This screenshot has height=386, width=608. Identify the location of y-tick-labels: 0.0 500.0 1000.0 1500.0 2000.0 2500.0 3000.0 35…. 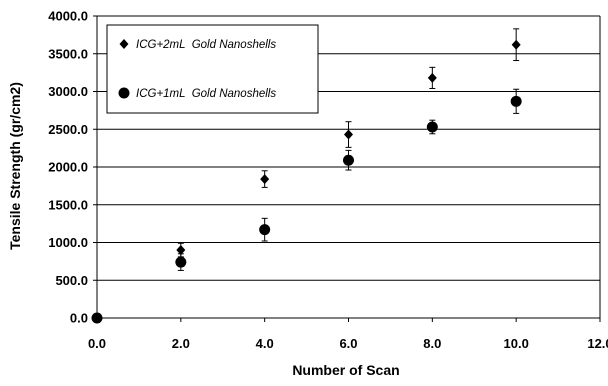
(68, 167).